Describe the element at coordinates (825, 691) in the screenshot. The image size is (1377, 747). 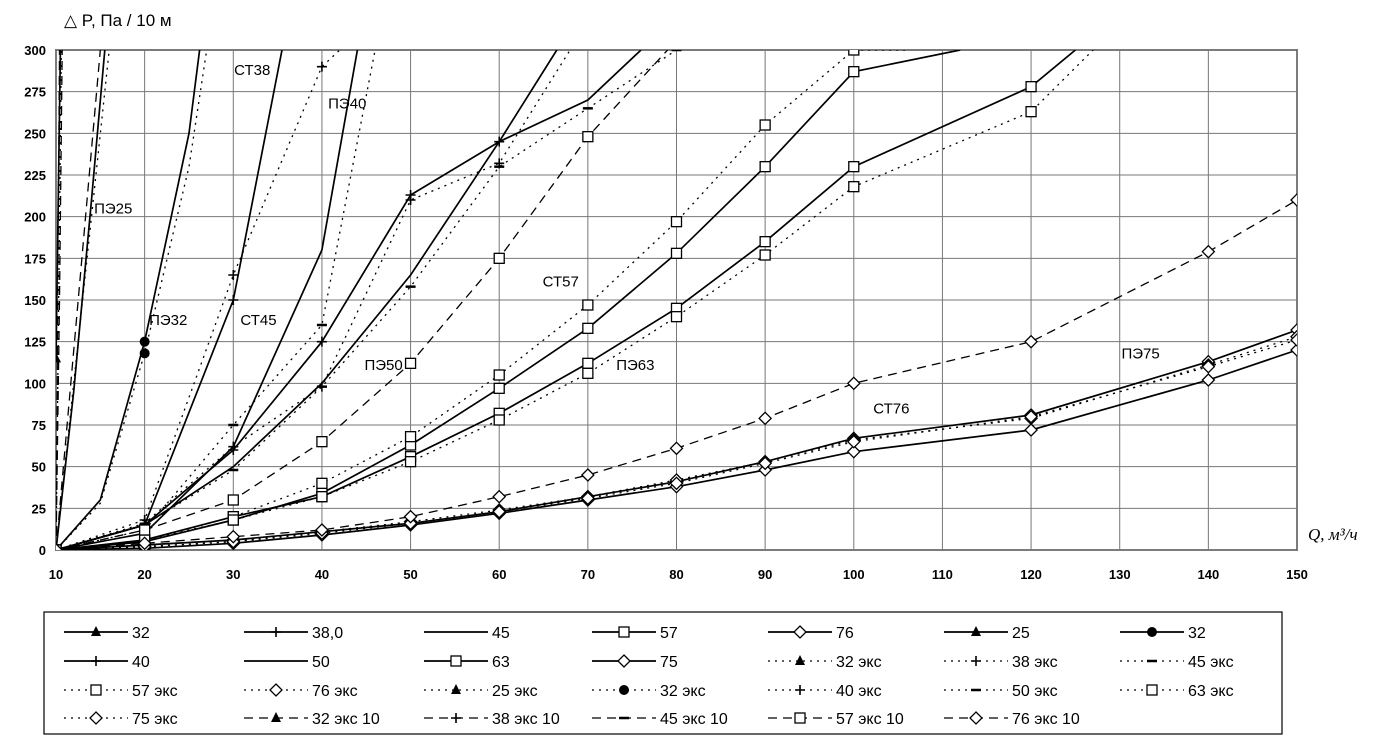
I see `legend-item: 40 экс` at that location.